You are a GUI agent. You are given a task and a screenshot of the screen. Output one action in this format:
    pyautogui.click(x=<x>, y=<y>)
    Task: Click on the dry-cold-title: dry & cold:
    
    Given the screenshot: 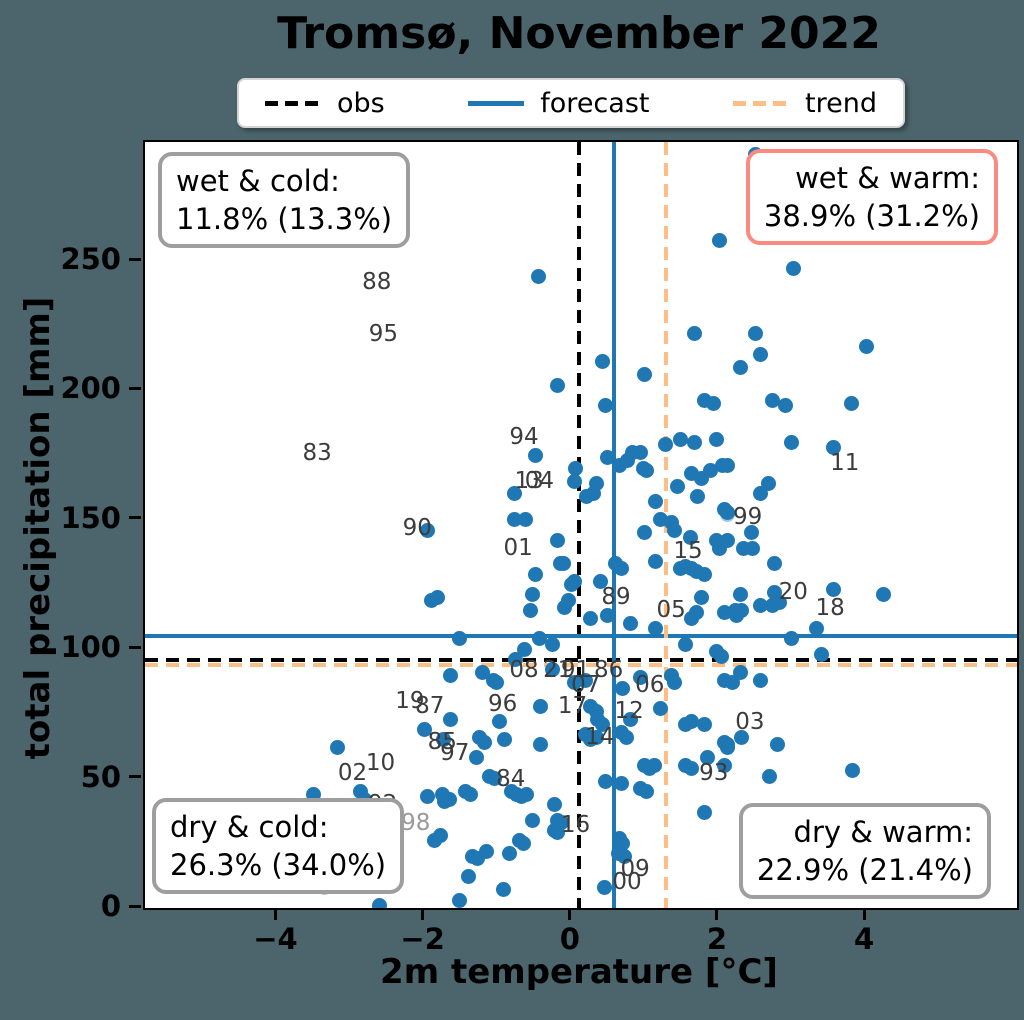 What is the action you would take?
    pyautogui.click(x=249, y=827)
    